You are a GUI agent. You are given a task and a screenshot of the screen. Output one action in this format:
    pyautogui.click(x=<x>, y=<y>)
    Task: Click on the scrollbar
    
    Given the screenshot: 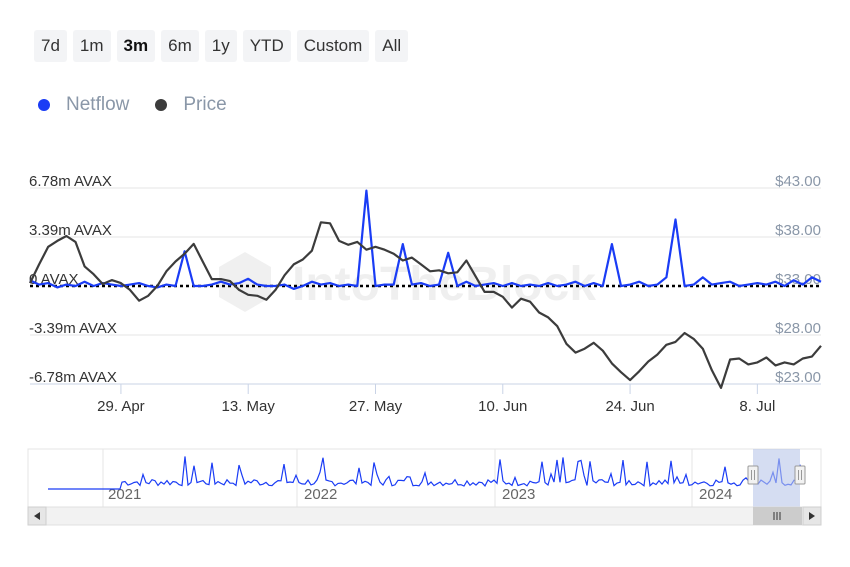 What is the action you would take?
    pyautogui.click(x=424, y=516)
    